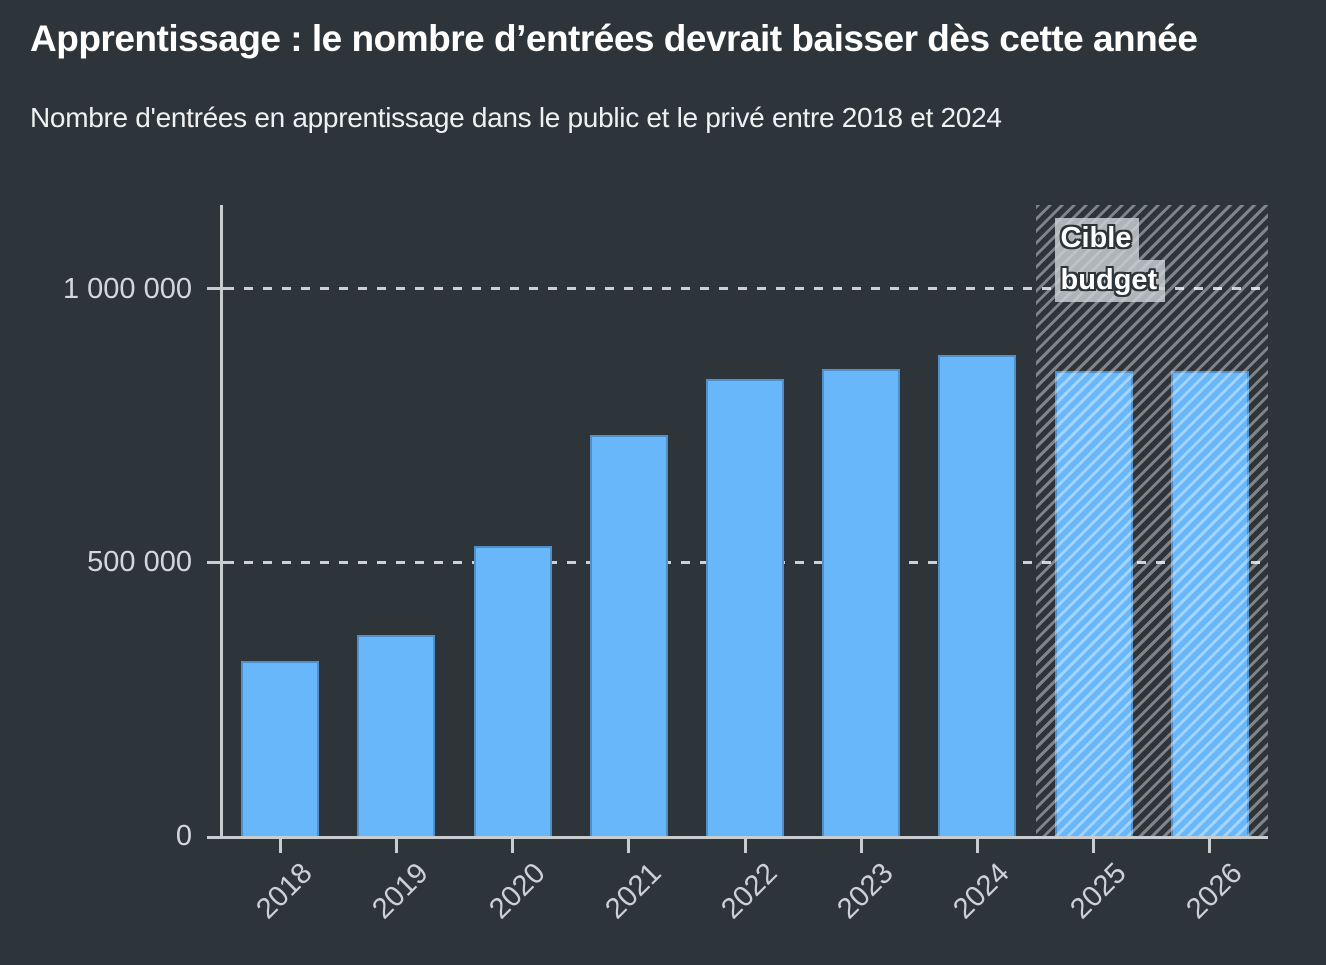  Describe the element at coordinates (127, 288) in the screenshot. I see `y-tick-label-1000000: 1 000 000` at that location.